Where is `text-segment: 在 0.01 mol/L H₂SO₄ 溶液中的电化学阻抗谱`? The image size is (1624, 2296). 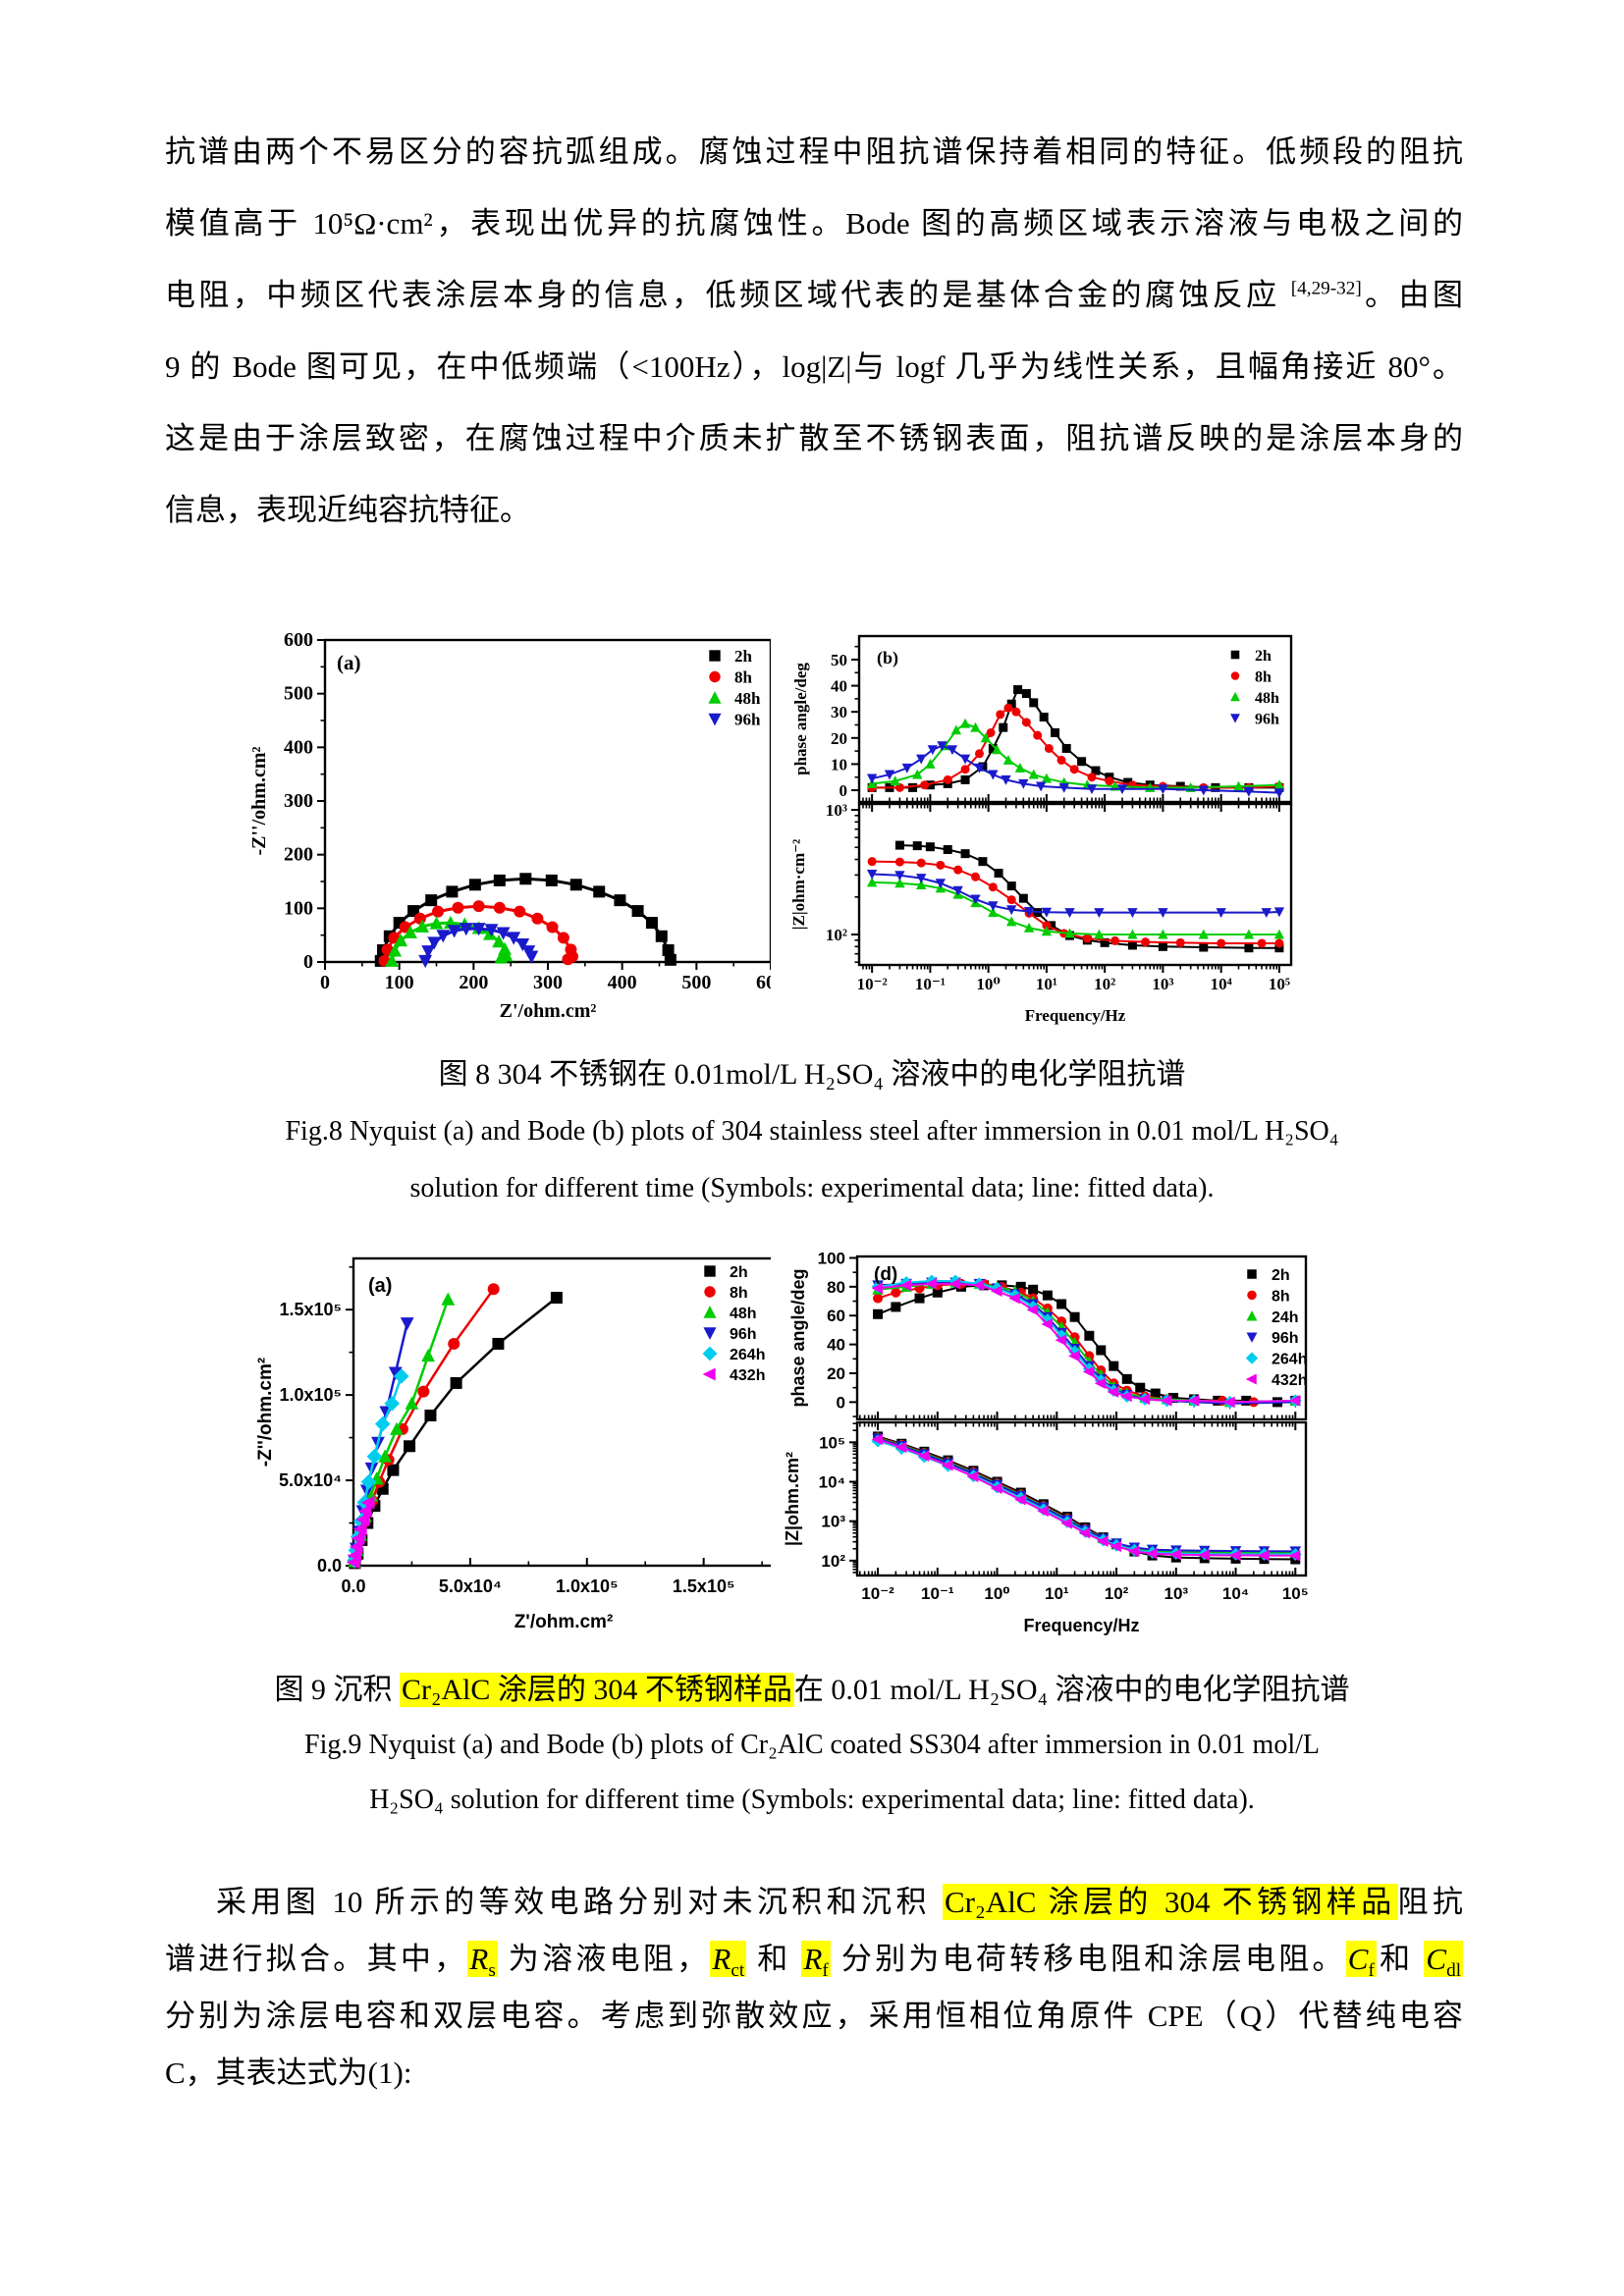
text-segment: 在 0.01 mol/L H₂SO₄ 溶液中的电化学阻抗谱 is located at coordinates (1071, 1690).